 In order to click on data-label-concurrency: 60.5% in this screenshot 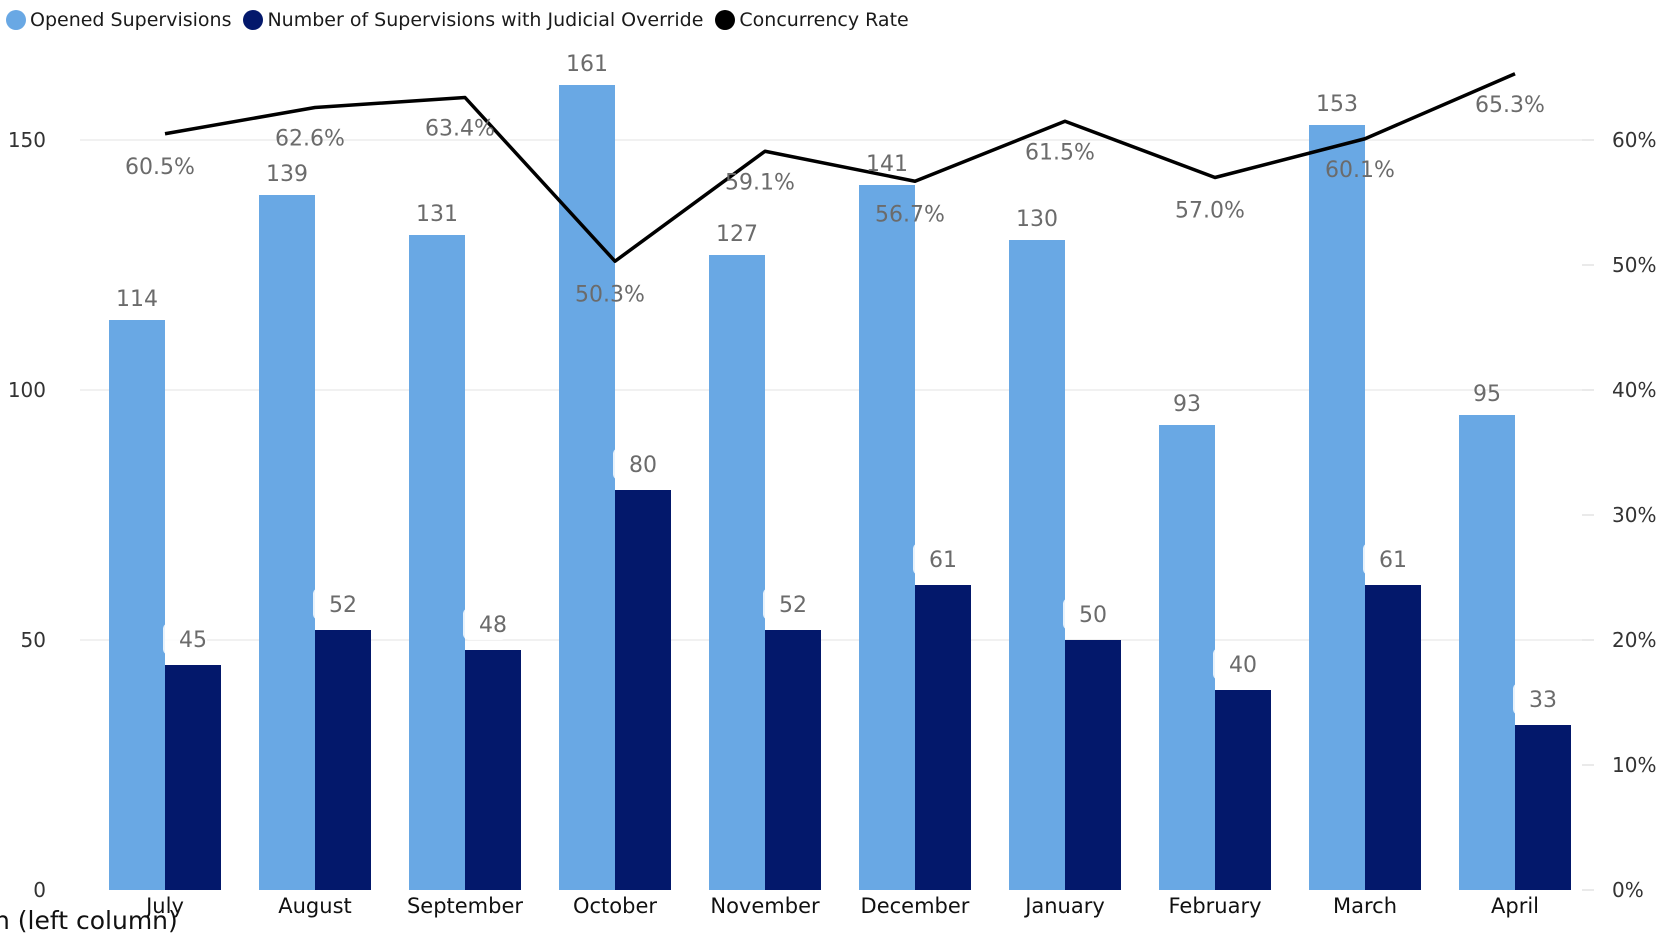, I will do `click(160, 167)`.